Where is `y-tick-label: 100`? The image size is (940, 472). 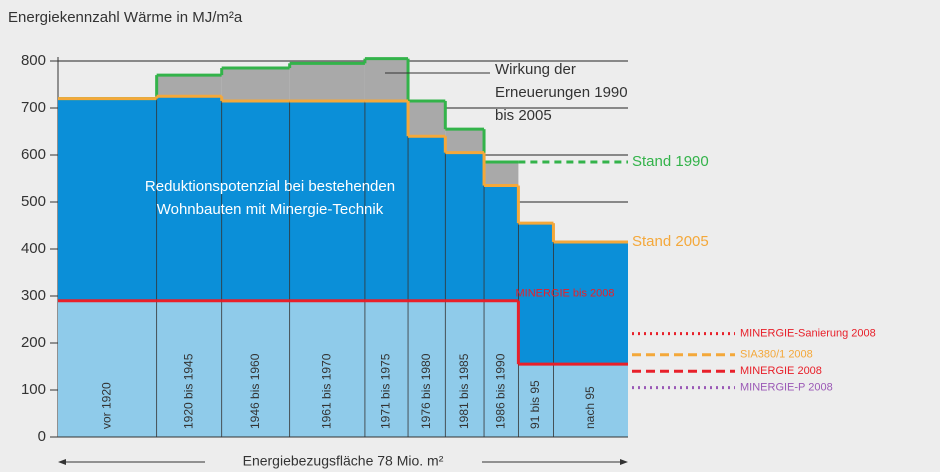
y-tick-label: 100 is located at coordinates (33, 389).